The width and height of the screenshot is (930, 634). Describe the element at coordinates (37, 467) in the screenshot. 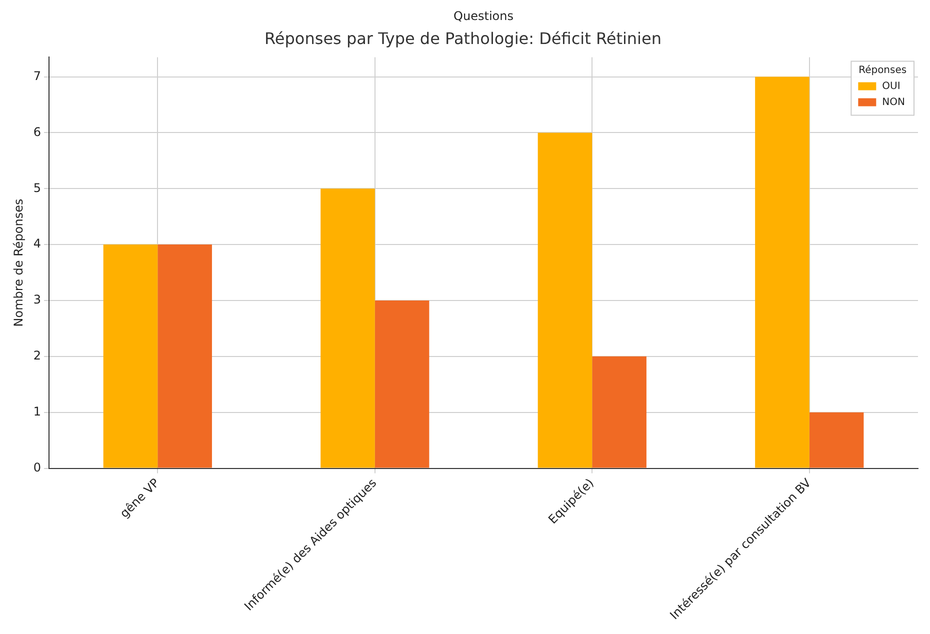

I see `y-tick-label: 0` at that location.